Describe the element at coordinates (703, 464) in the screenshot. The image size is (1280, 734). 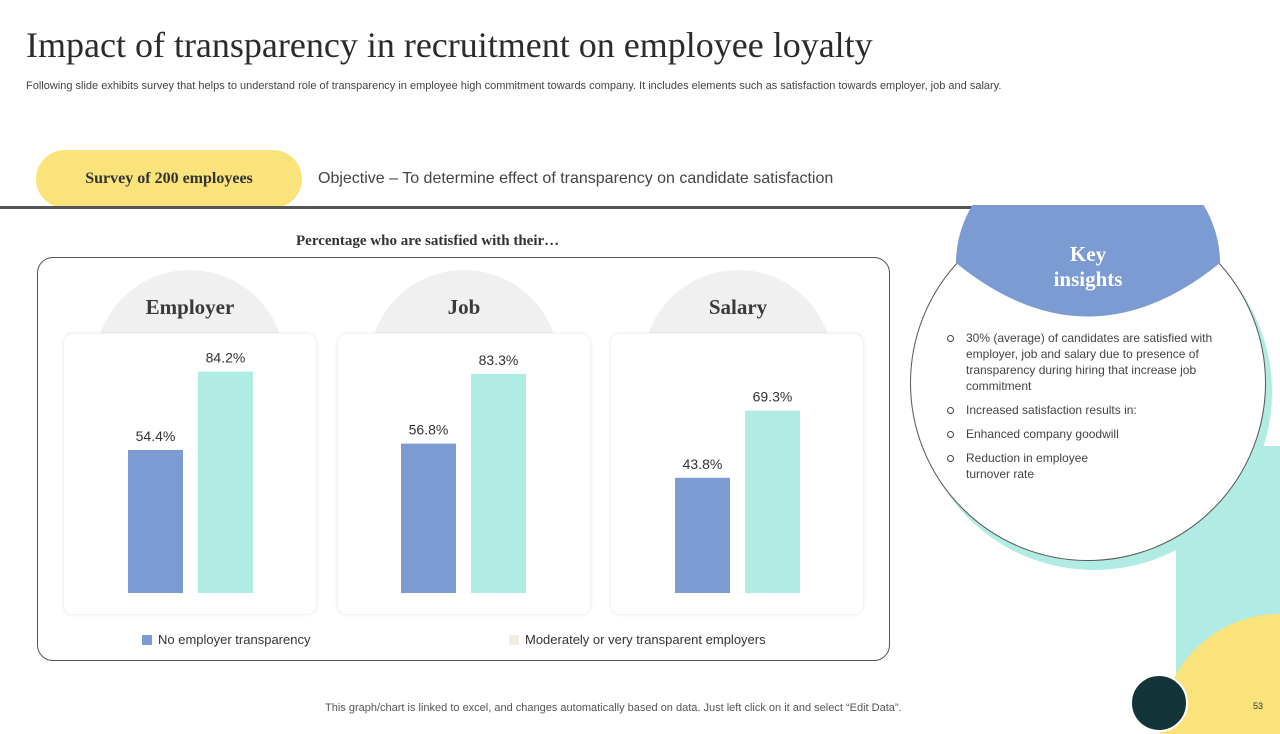
I see `bar-value-label: 43.8%` at that location.